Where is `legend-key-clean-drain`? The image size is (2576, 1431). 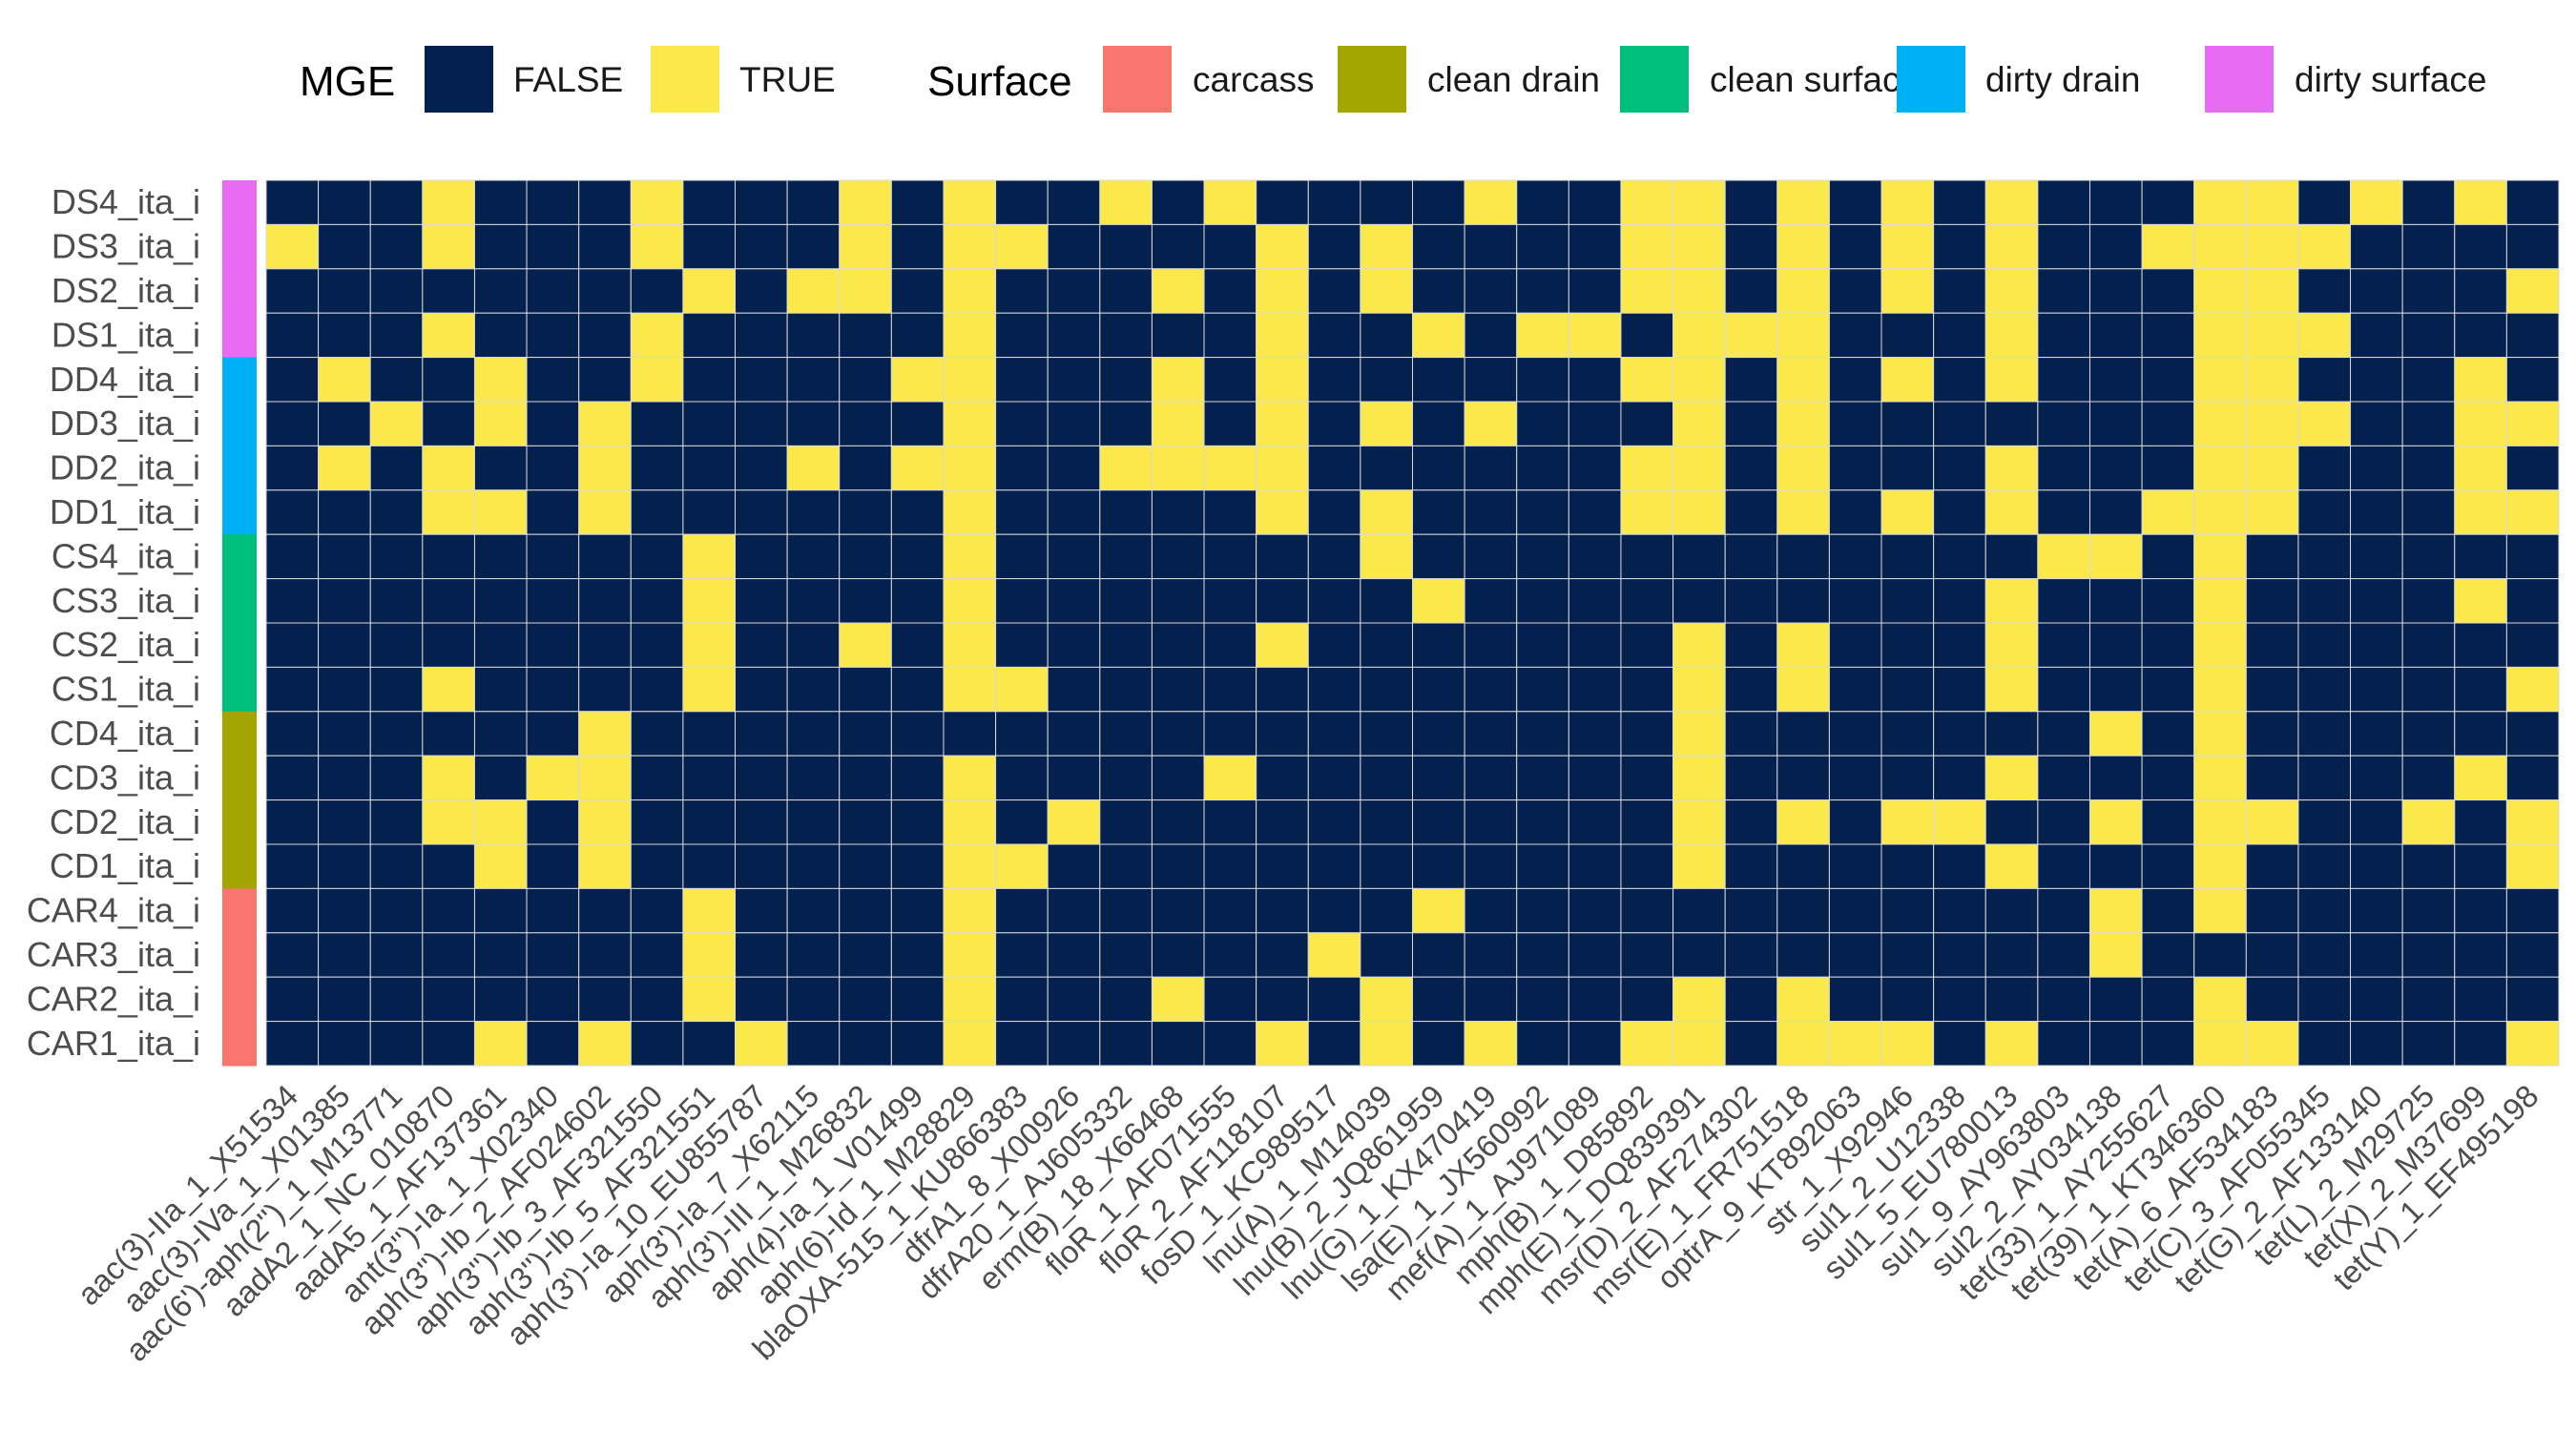
legend-key-clean-drain is located at coordinates (1372, 79).